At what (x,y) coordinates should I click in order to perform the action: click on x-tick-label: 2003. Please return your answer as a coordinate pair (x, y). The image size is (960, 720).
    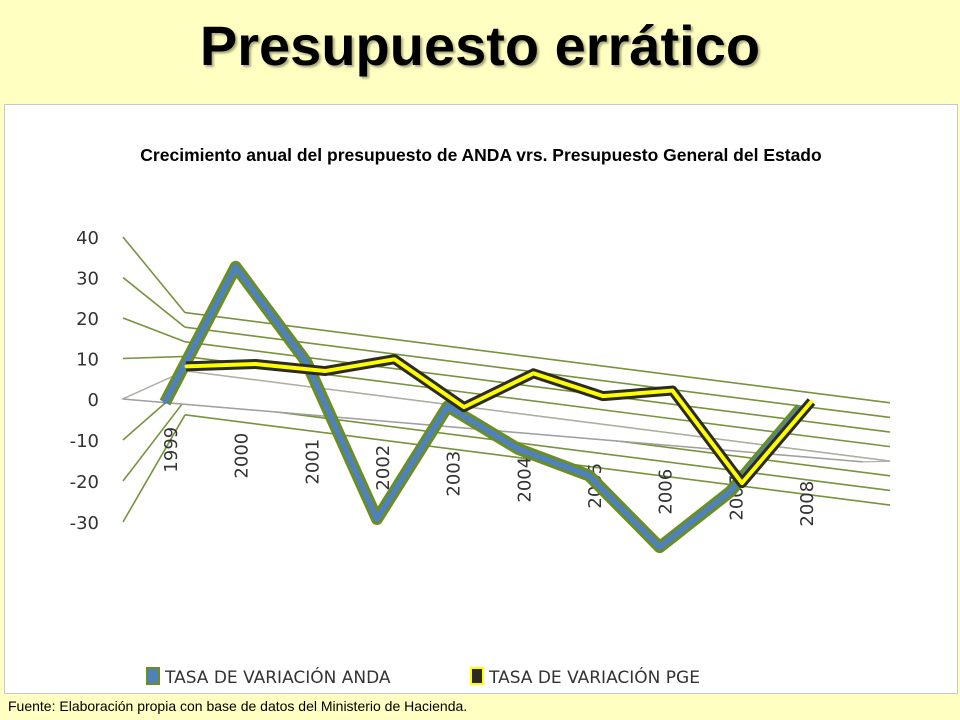
    Looking at the image, I should click on (454, 474).